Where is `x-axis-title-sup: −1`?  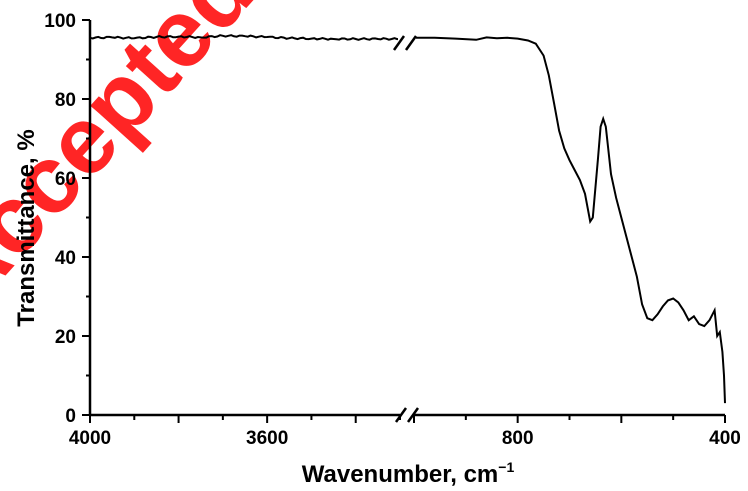
x-axis-title-sup: −1 is located at coordinates (506, 467).